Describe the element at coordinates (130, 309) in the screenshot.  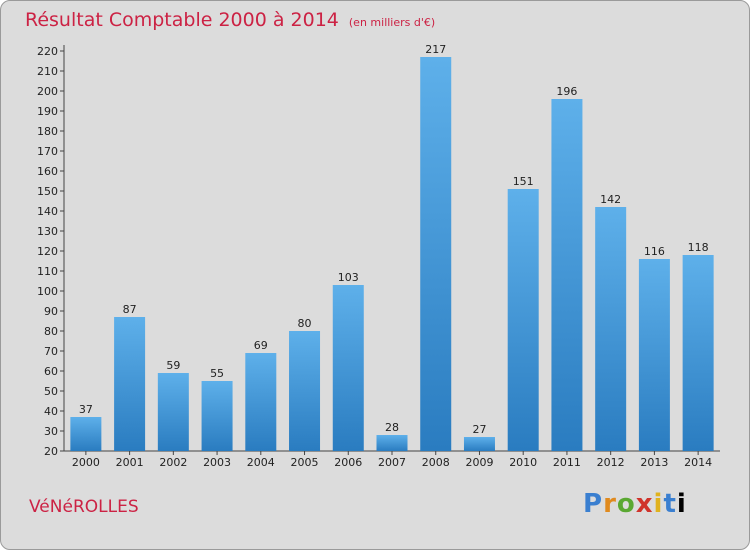
I see `bar-value-label: 87` at that location.